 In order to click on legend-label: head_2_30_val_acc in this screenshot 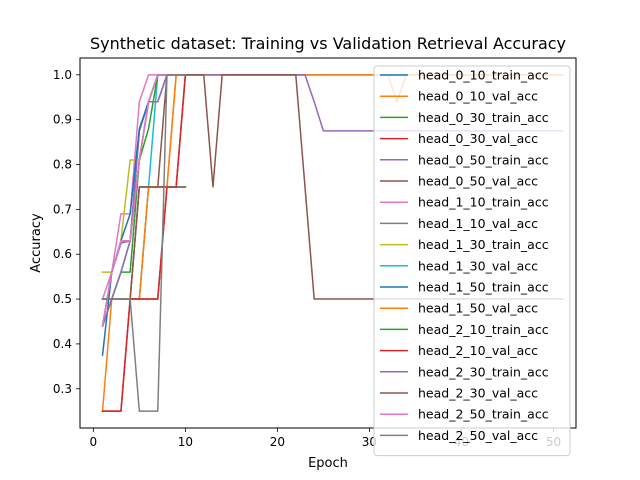, I will do `click(478, 393)`.